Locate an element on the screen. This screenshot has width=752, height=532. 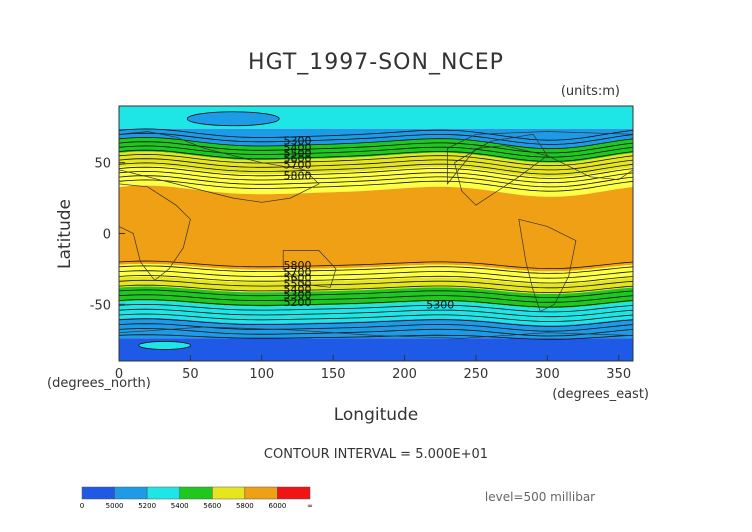
chart-title: HGT_1997-SON_NCEP is located at coordinates (376, 62).